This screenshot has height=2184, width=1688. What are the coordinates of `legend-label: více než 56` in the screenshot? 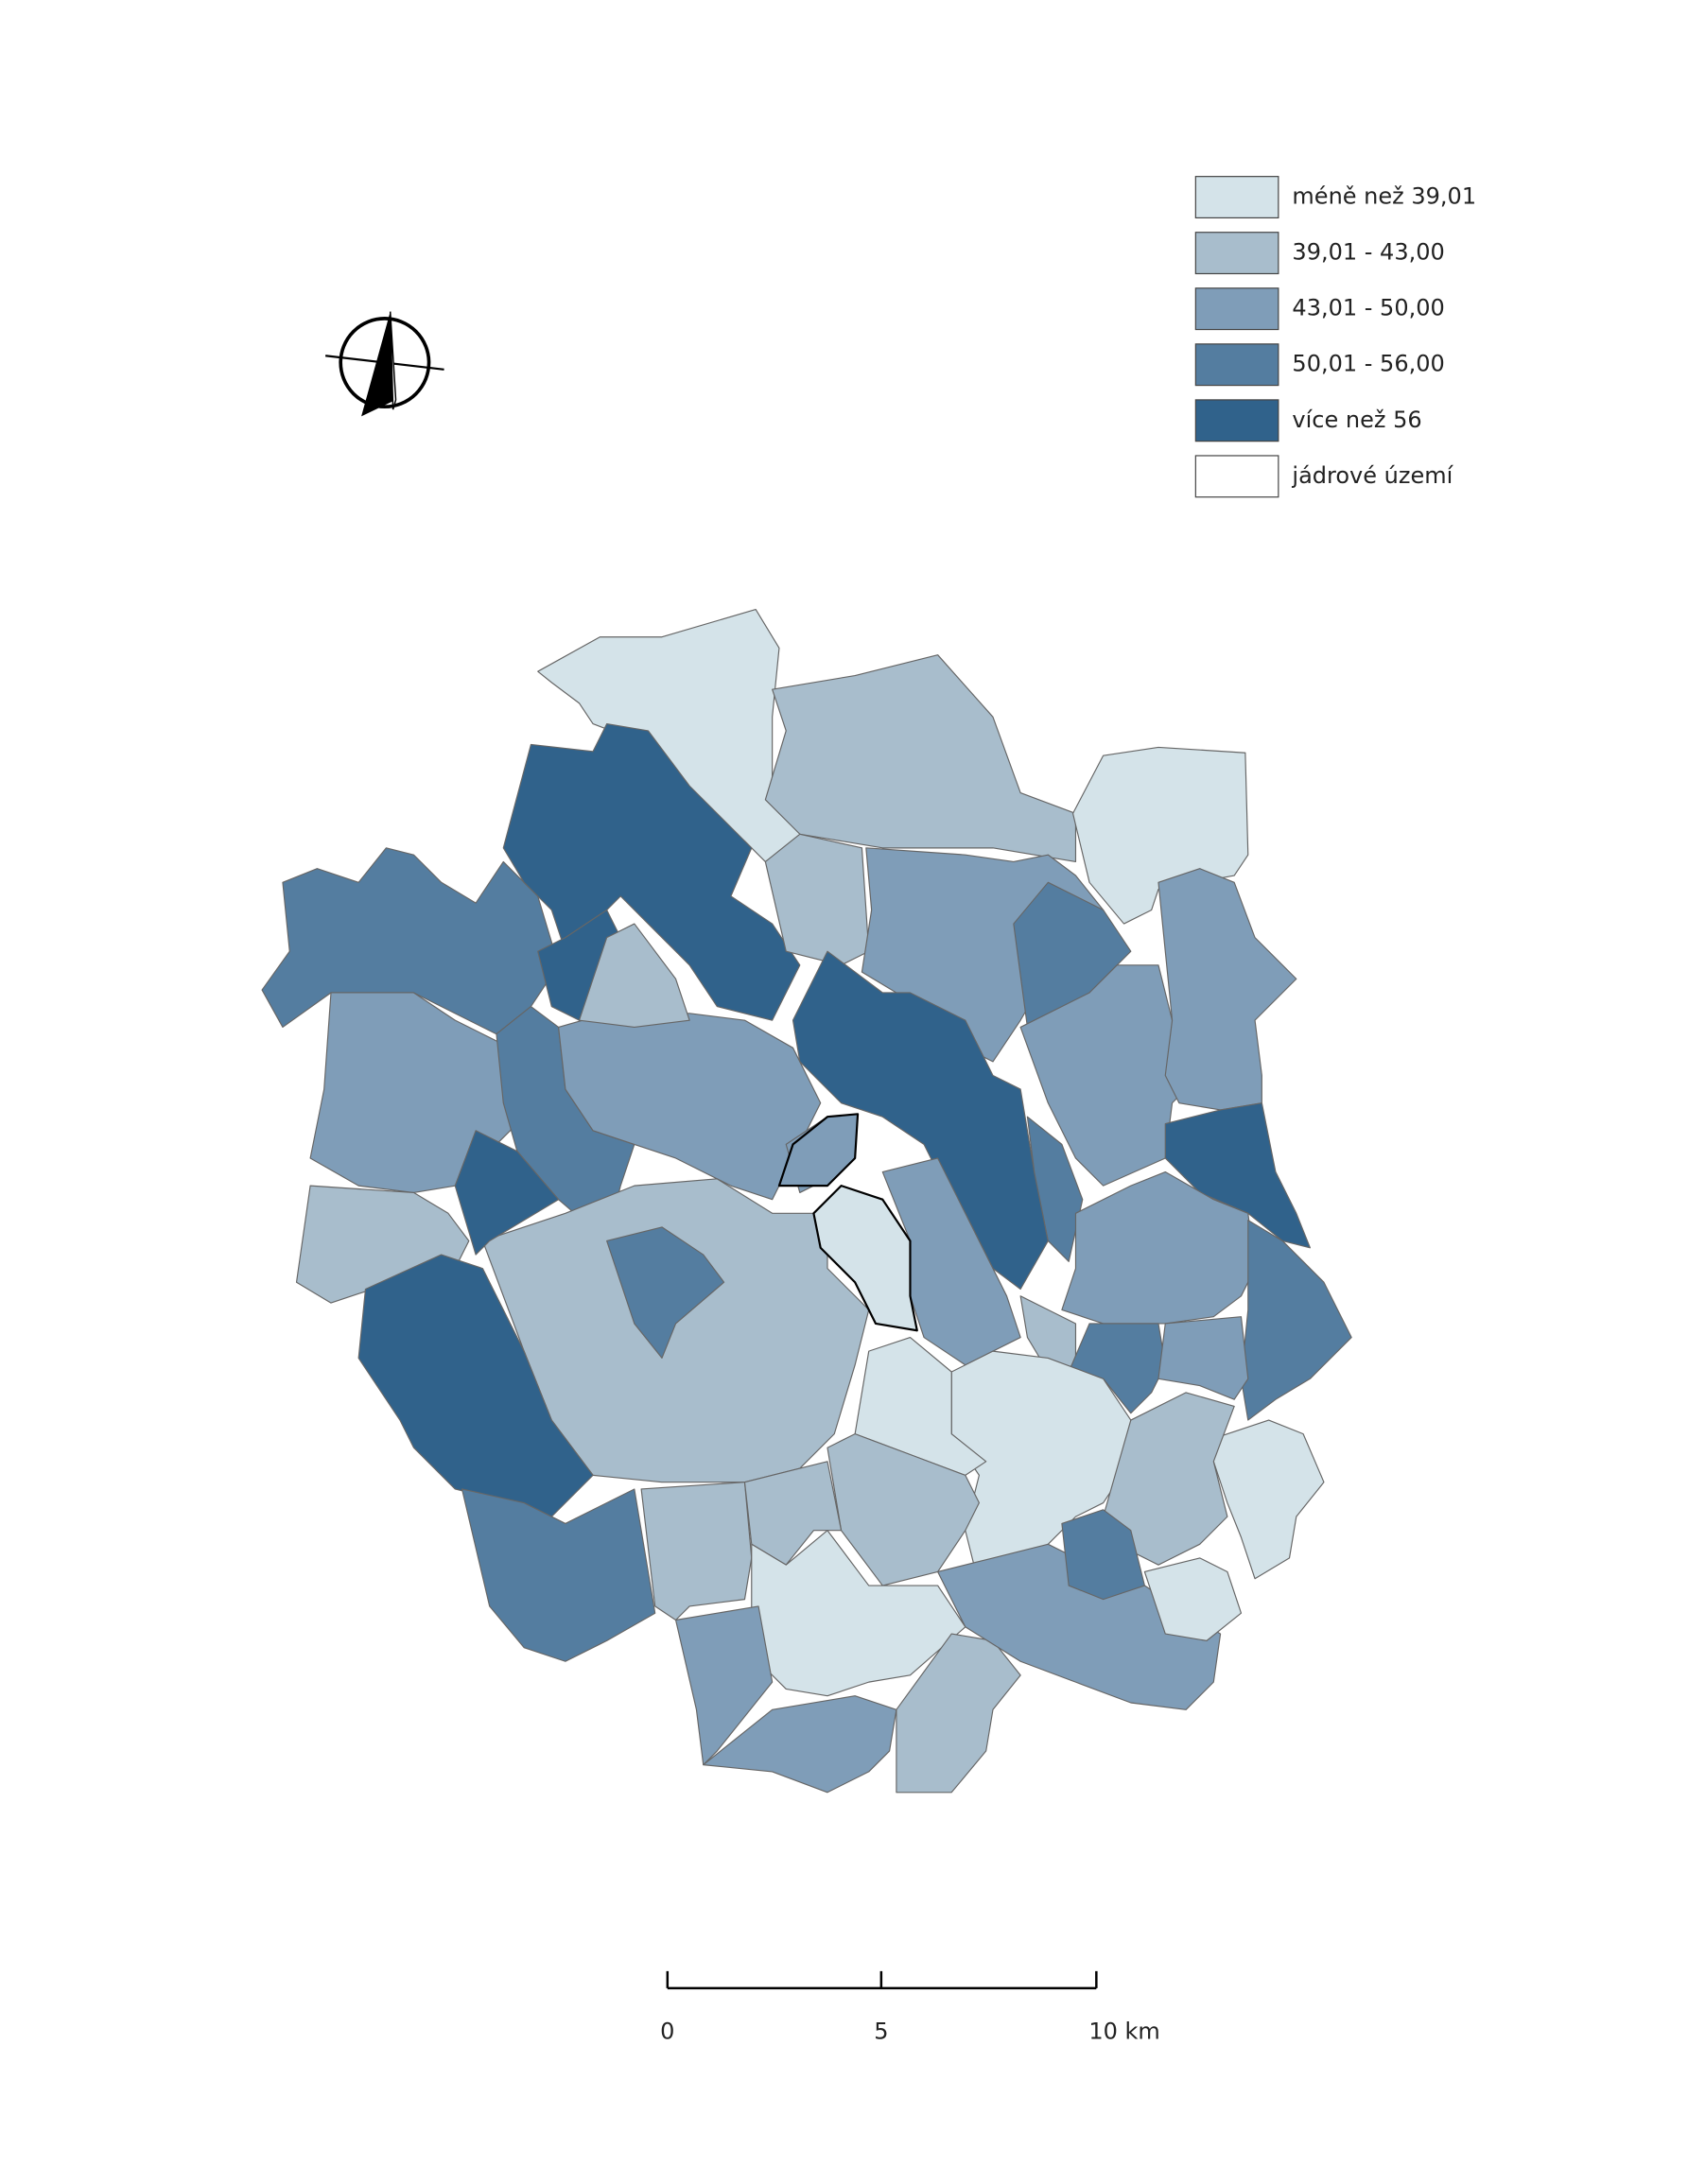 It's located at (1356, 420).